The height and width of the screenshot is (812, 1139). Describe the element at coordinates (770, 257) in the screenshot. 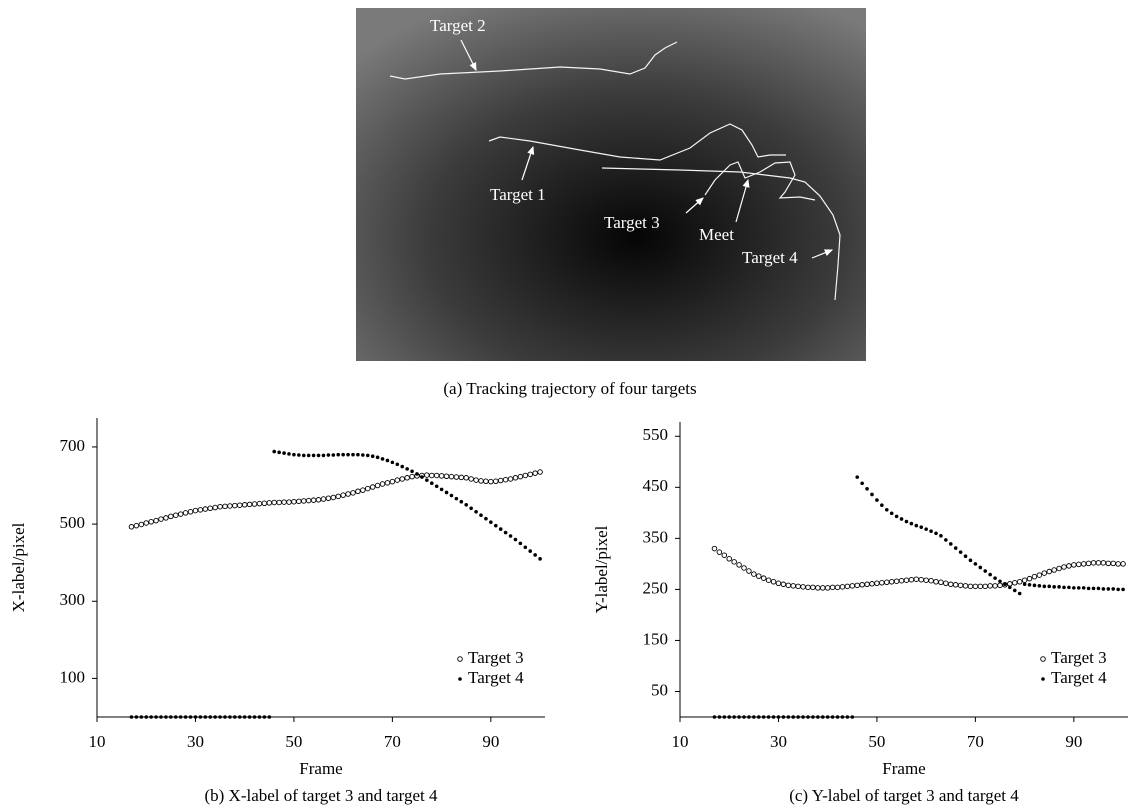

I see `image-label: Target 4` at that location.